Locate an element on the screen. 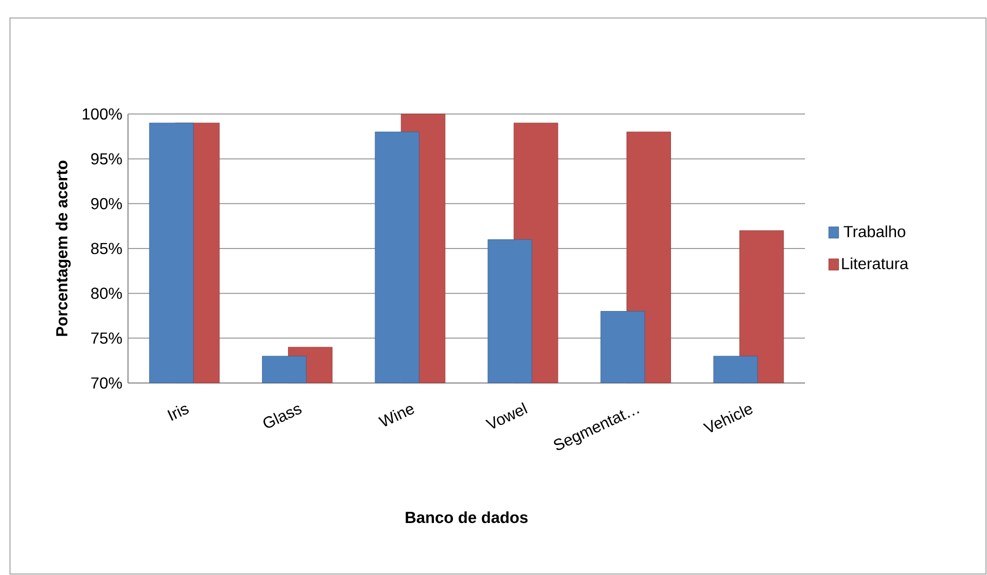 The height and width of the screenshot is (575, 987). x-tick-label: Iris is located at coordinates (178, 413).